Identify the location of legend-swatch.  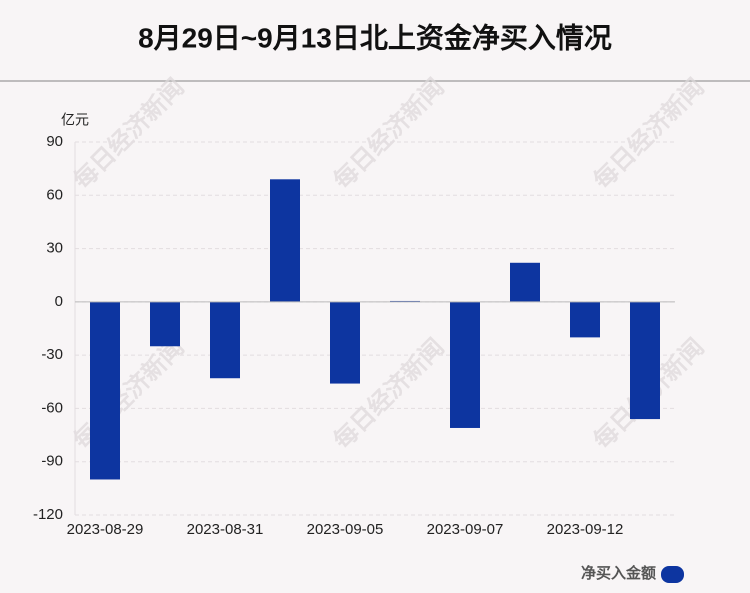
(672, 574).